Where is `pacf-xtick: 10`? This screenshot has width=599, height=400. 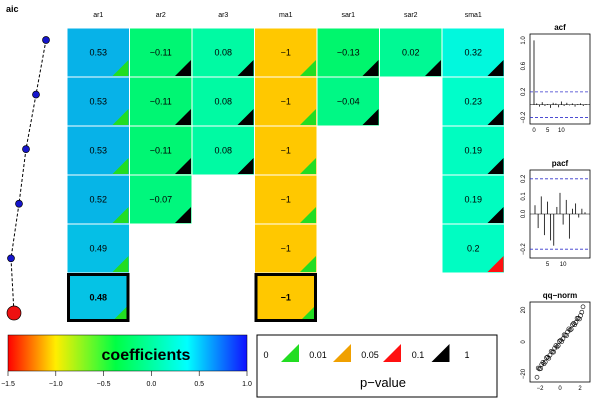 pacf-xtick: 10 is located at coordinates (563, 265).